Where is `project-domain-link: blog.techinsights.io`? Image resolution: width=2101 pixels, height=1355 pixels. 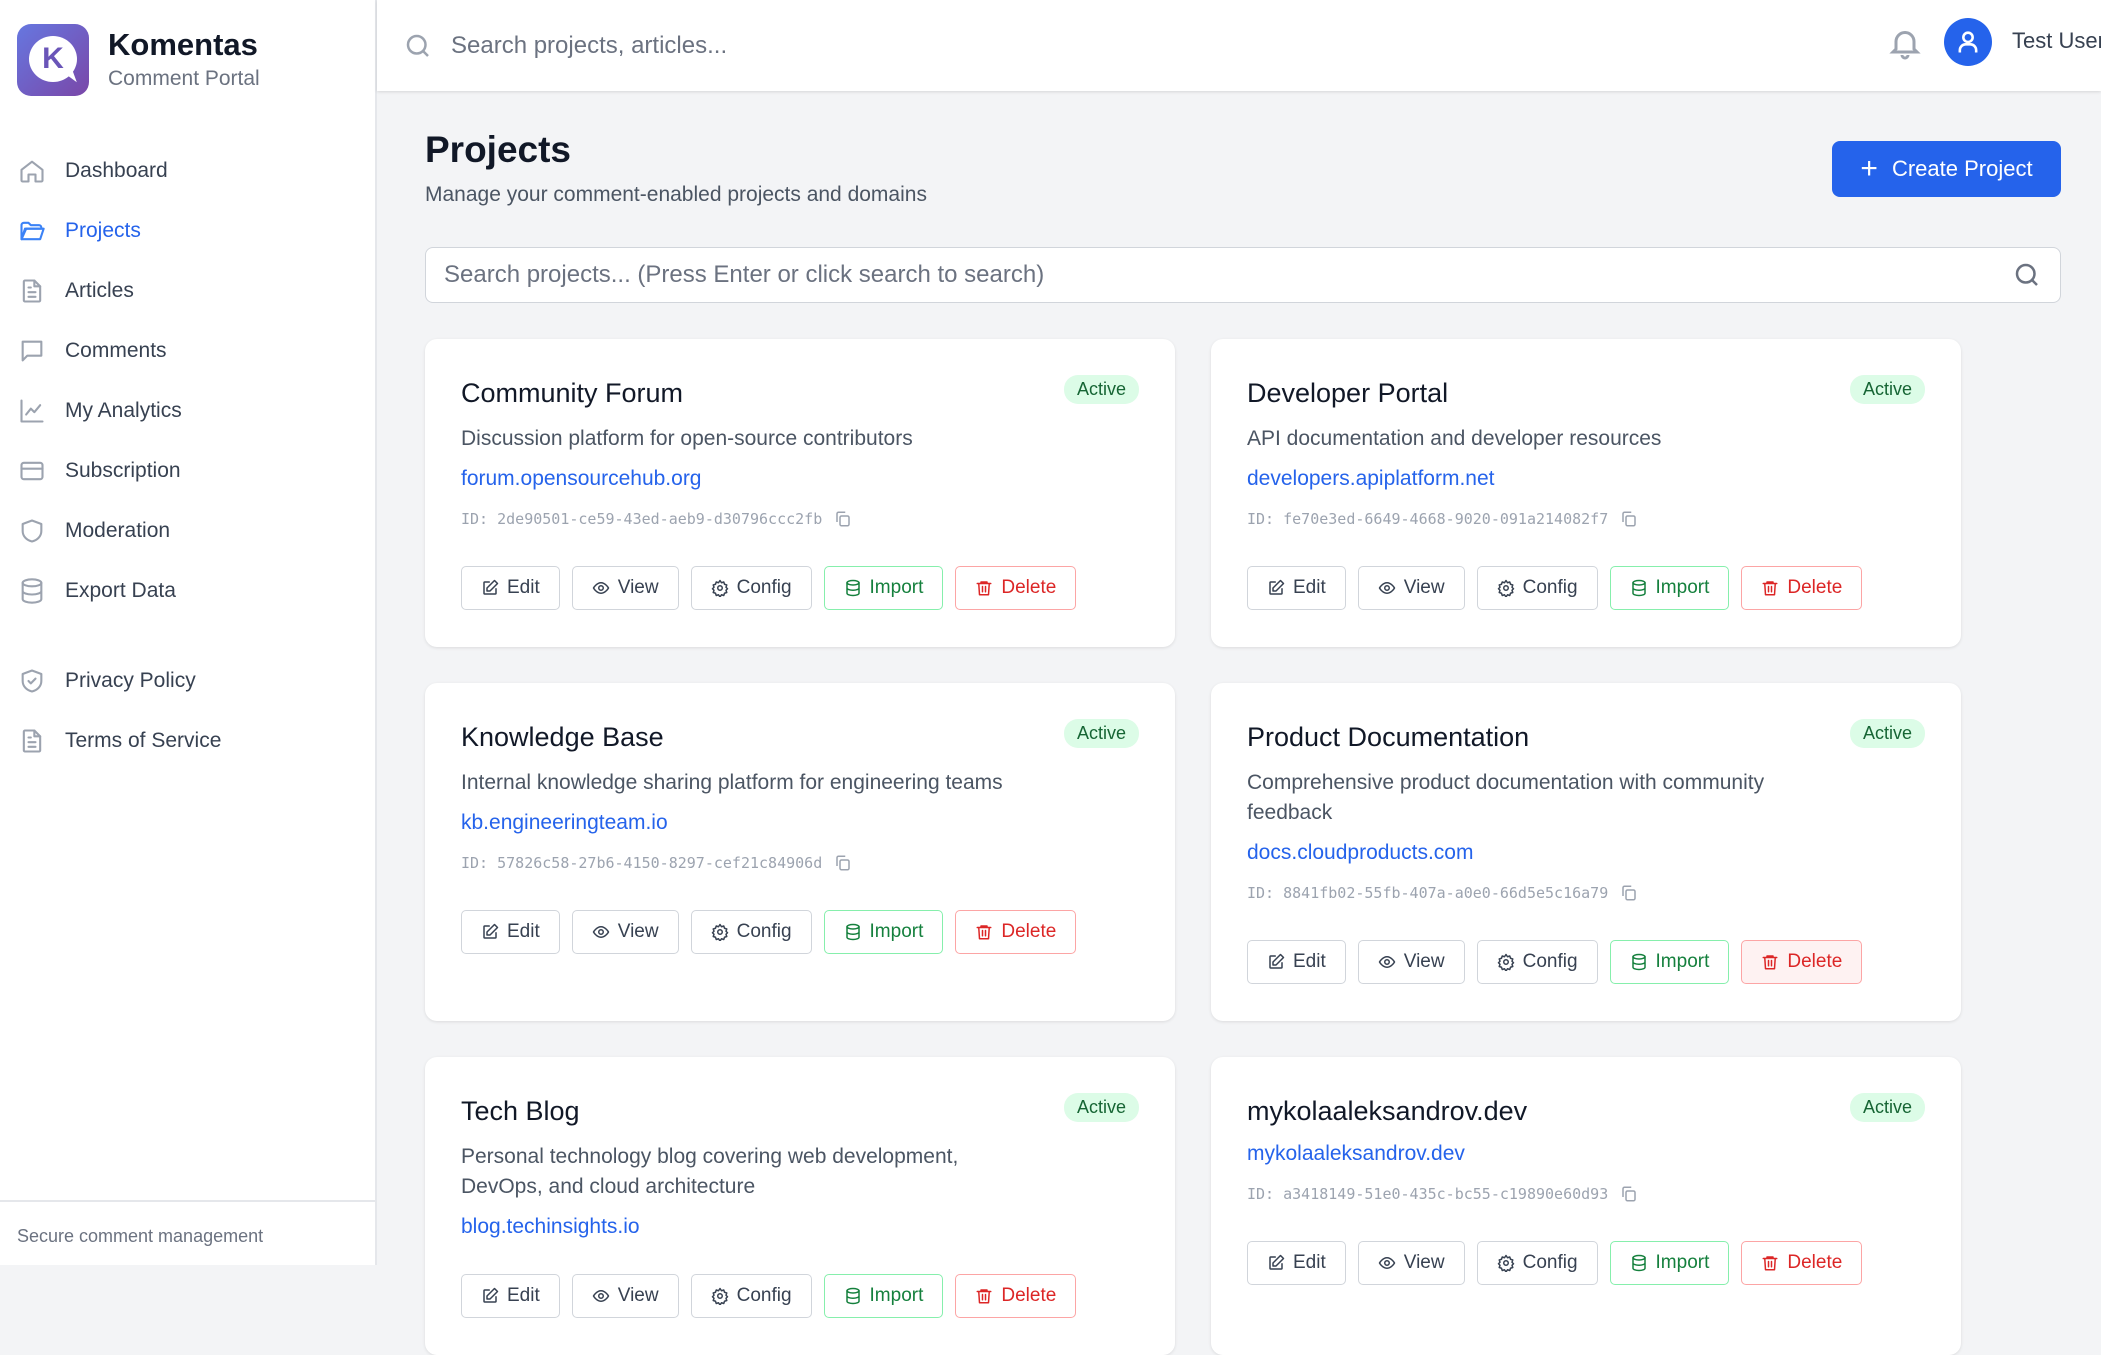 project-domain-link: blog.techinsights.io is located at coordinates (550, 1226).